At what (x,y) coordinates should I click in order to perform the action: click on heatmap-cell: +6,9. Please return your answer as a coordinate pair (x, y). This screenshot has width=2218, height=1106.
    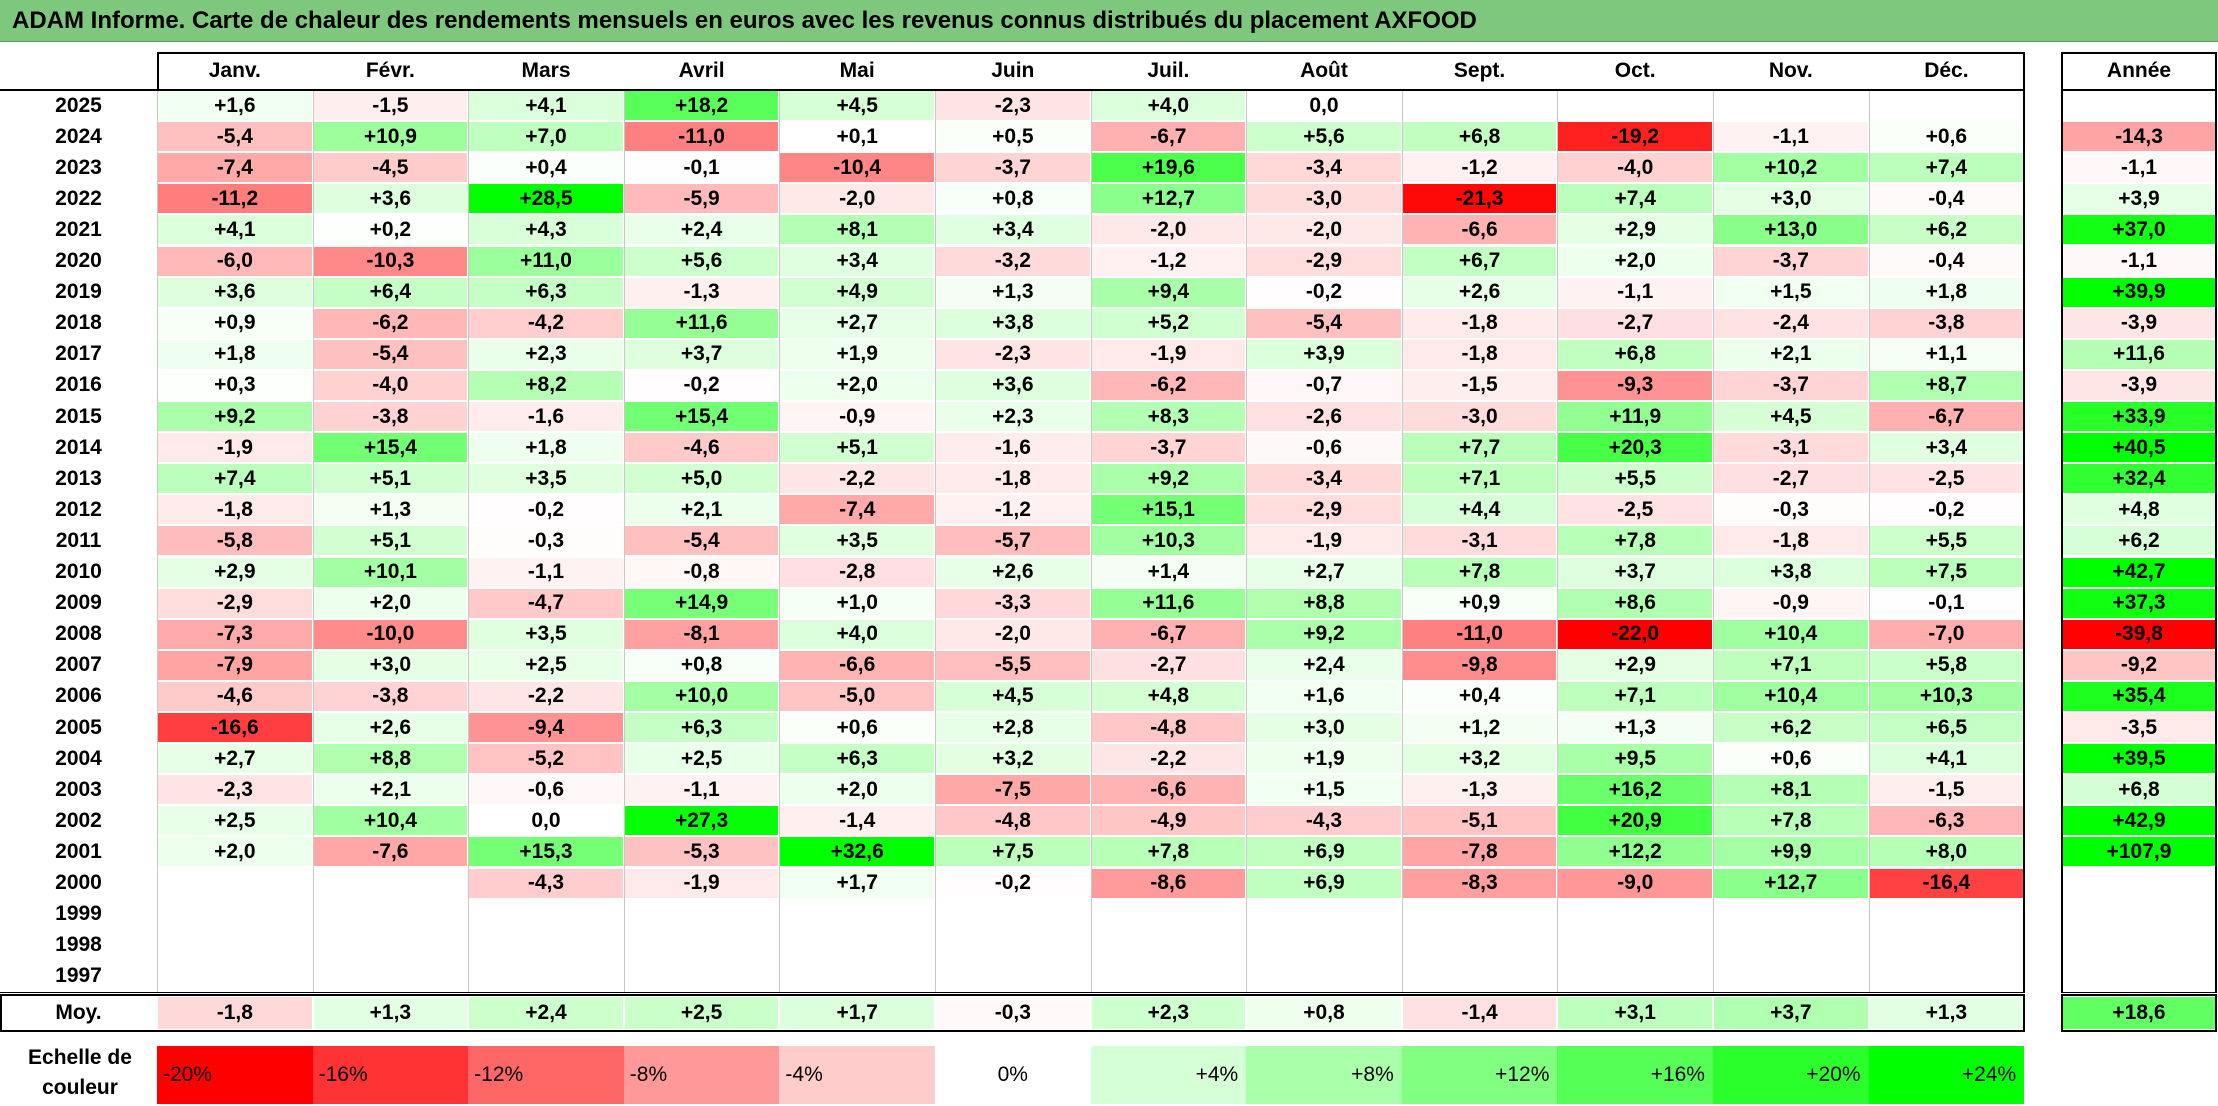
    Looking at the image, I should click on (1324, 883).